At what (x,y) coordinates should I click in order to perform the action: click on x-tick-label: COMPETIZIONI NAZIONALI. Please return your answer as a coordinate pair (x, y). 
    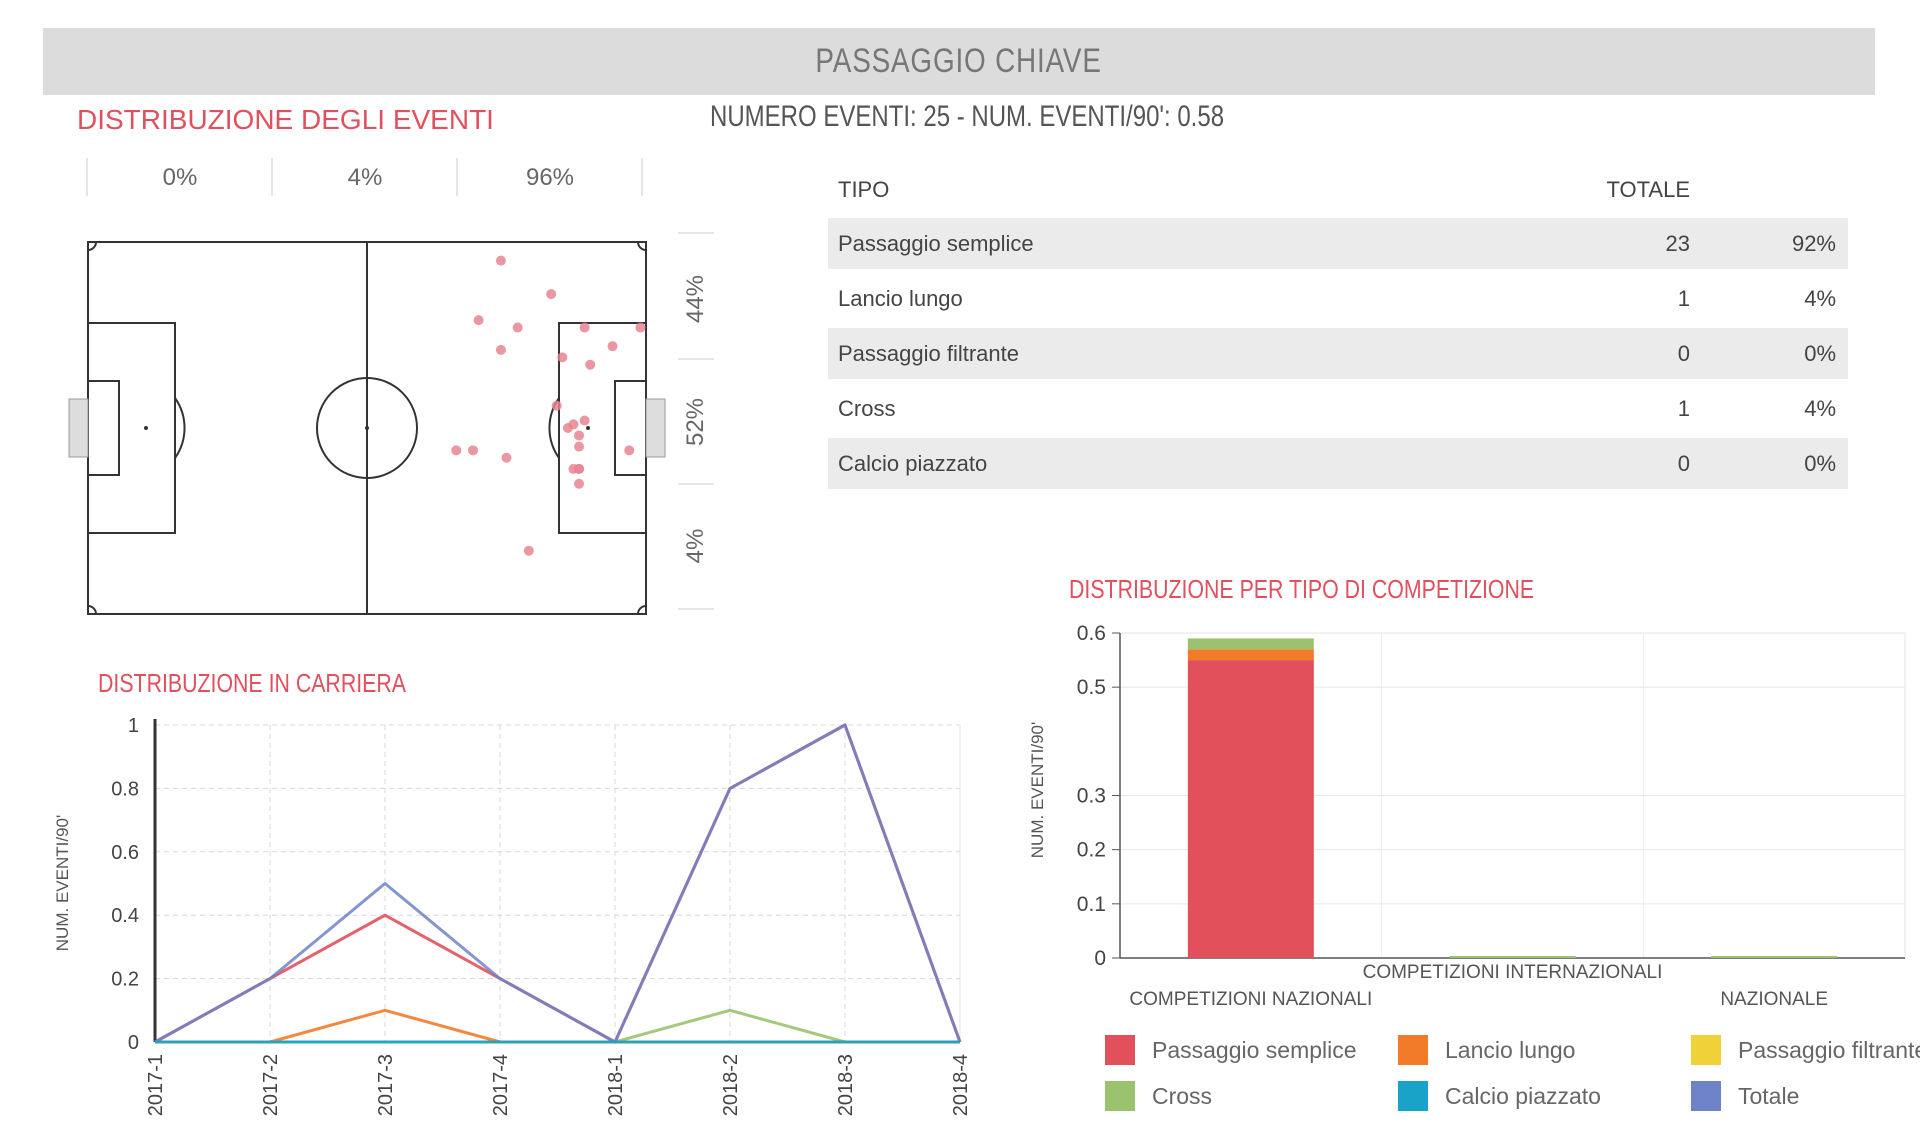
    Looking at the image, I should click on (1250, 999).